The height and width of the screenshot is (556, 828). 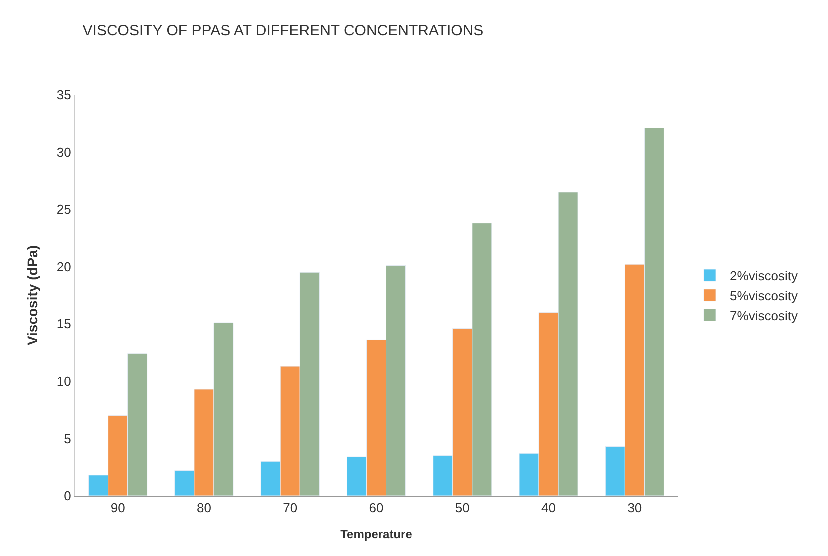 I want to click on x-tick-label: 50, so click(x=462, y=508).